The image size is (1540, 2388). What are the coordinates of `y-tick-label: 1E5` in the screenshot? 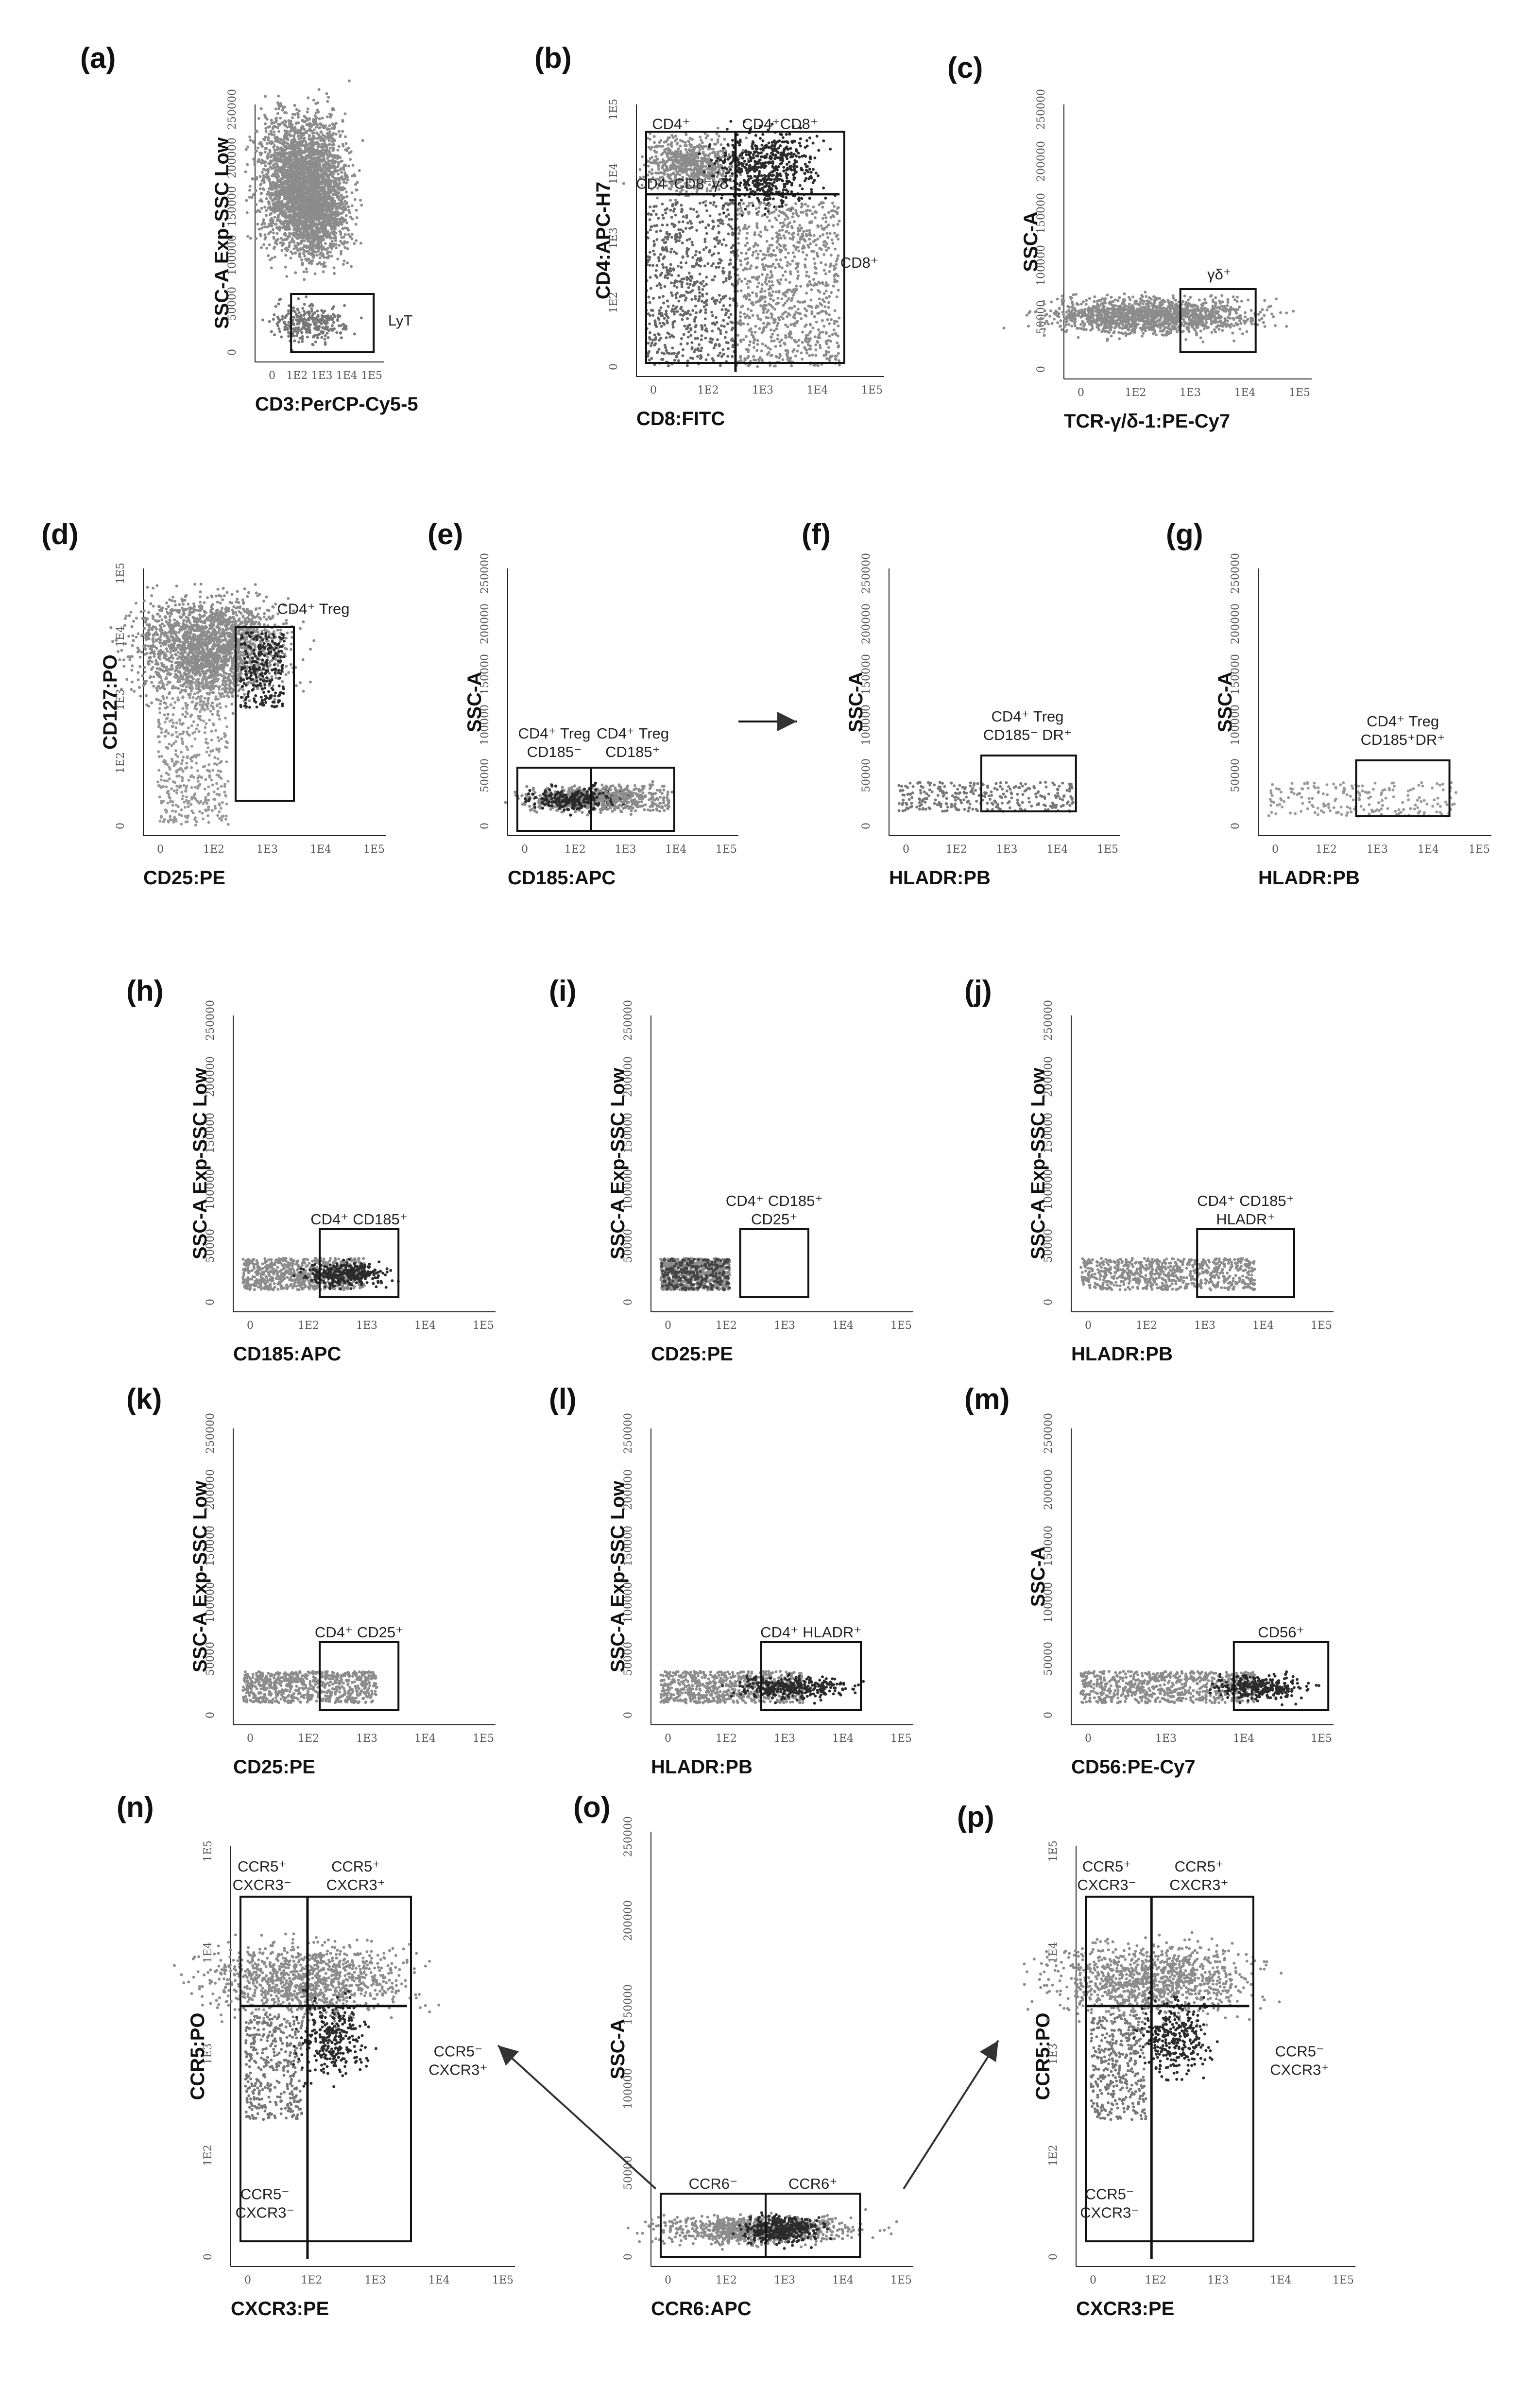 It's located at (614, 109).